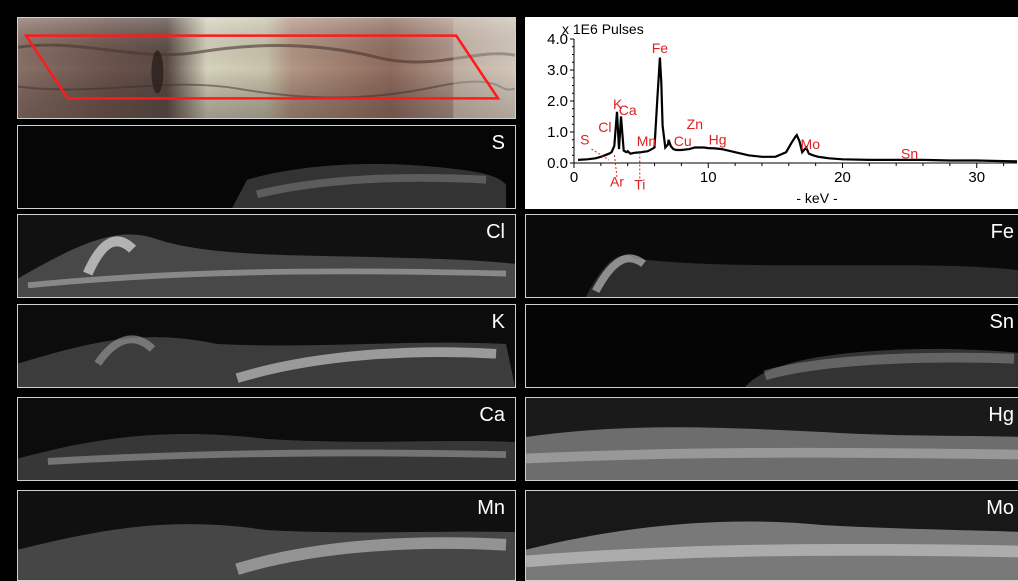 Image resolution: width=1018 pixels, height=581 pixels. I want to click on y-tick-label: 4.0, so click(557, 39).